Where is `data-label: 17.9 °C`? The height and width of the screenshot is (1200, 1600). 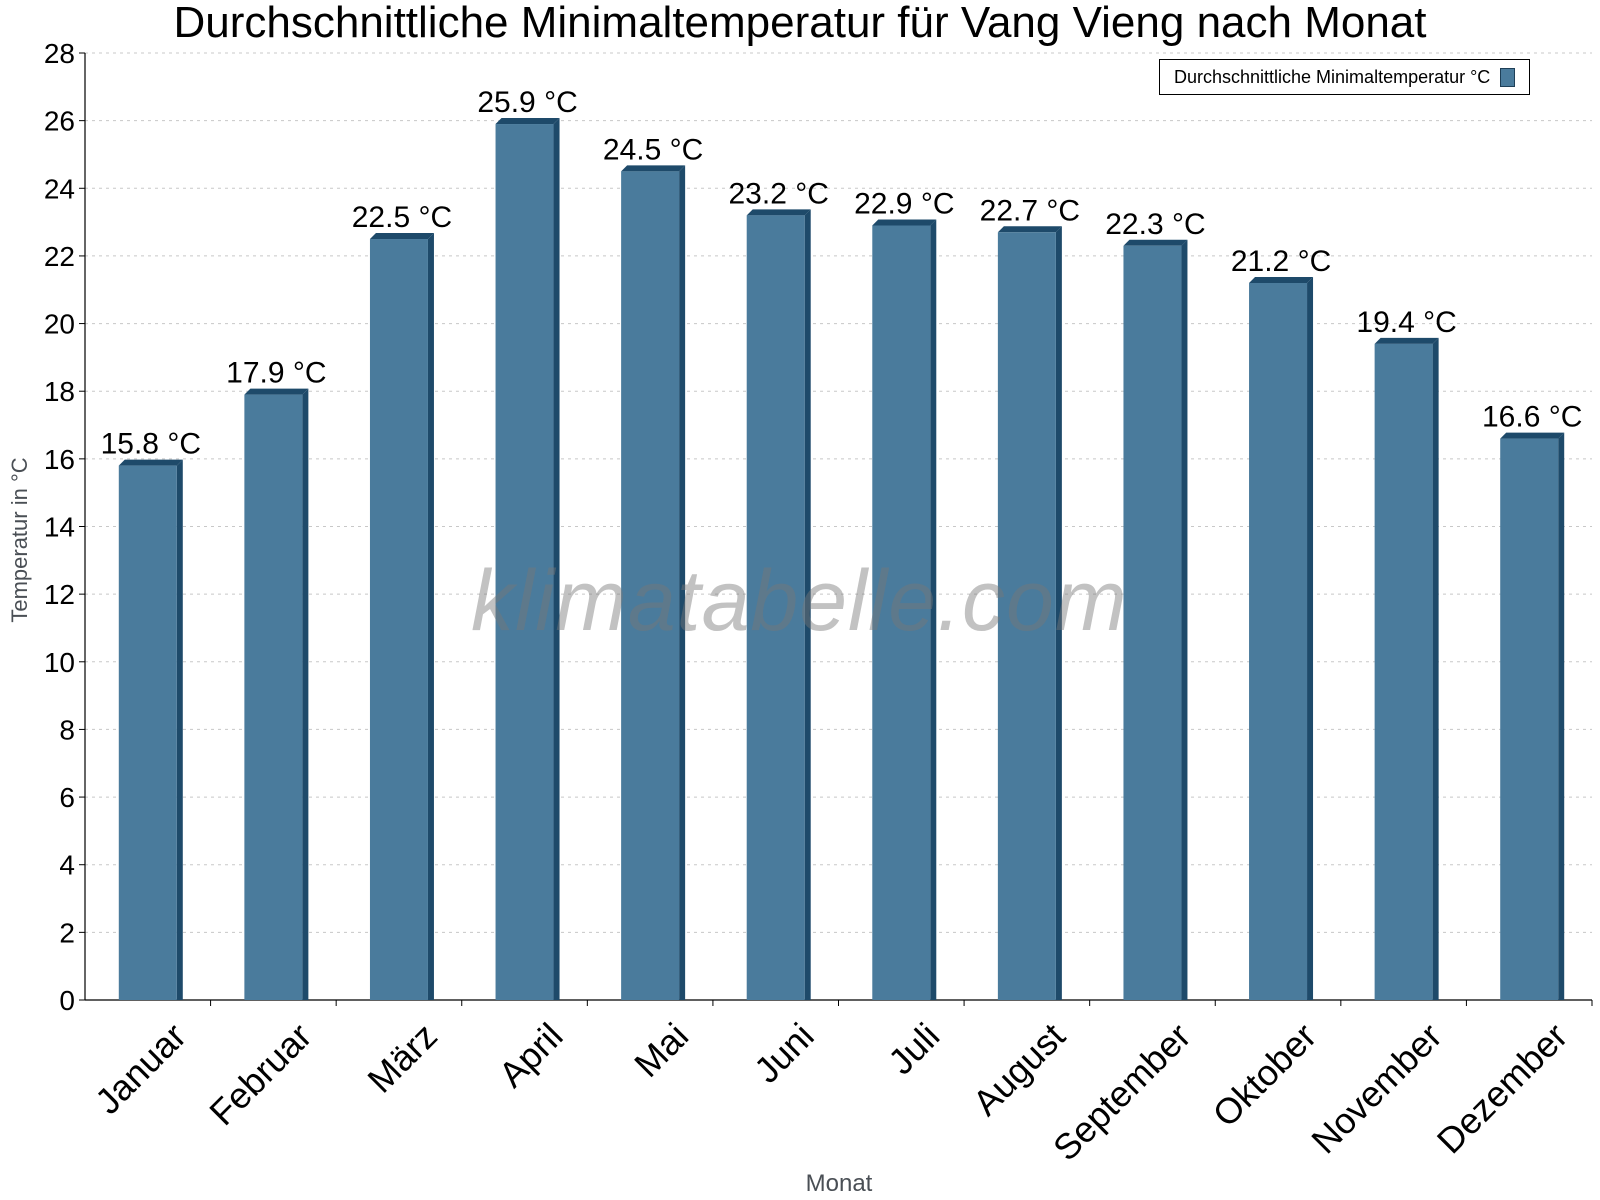
data-label: 17.9 °C is located at coordinates (276, 373).